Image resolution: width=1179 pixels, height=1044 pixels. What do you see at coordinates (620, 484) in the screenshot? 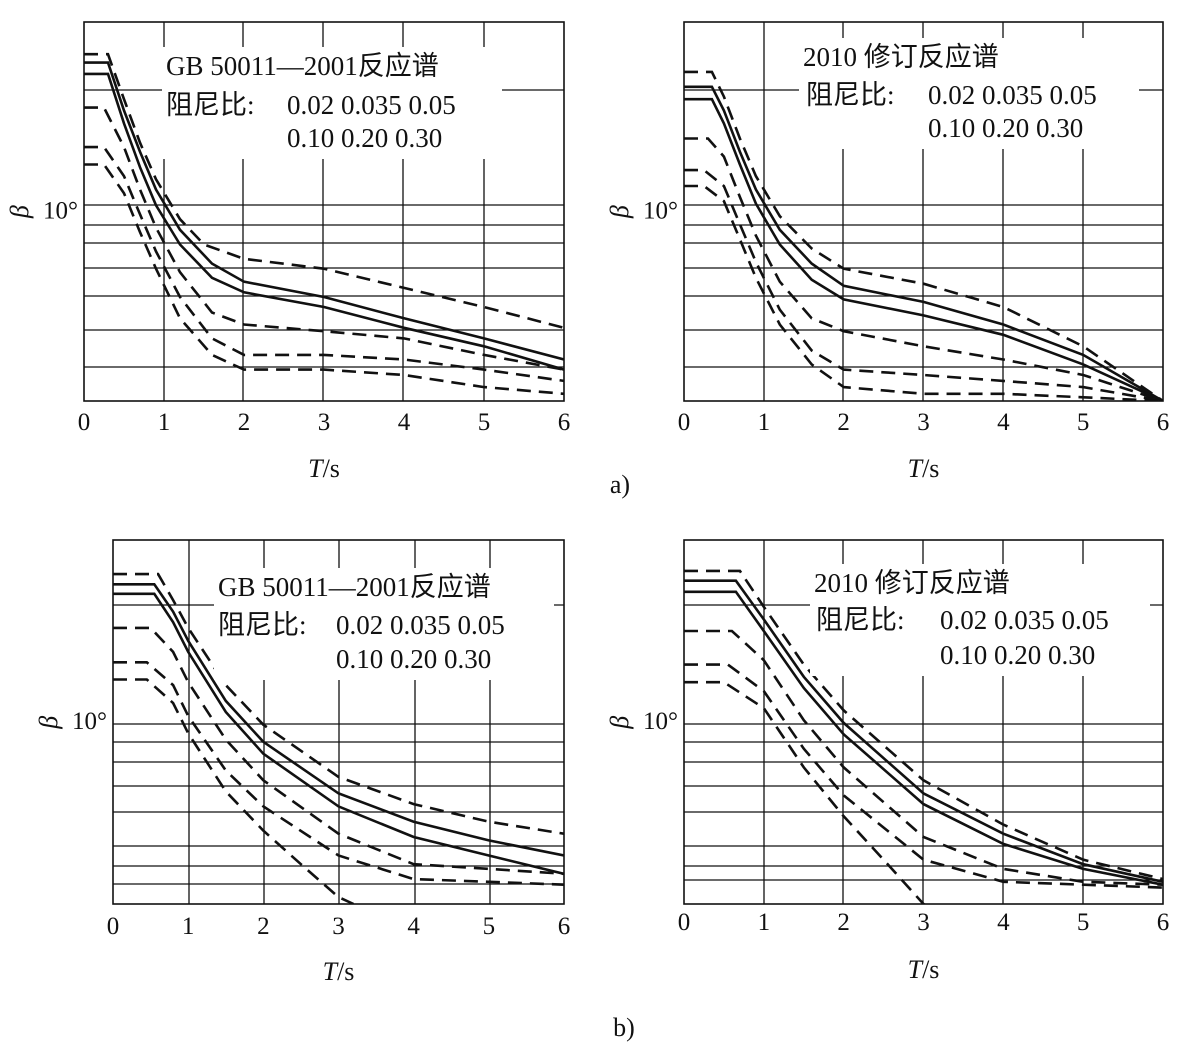
I see `subfigure-label-a: a)` at bounding box center [620, 484].